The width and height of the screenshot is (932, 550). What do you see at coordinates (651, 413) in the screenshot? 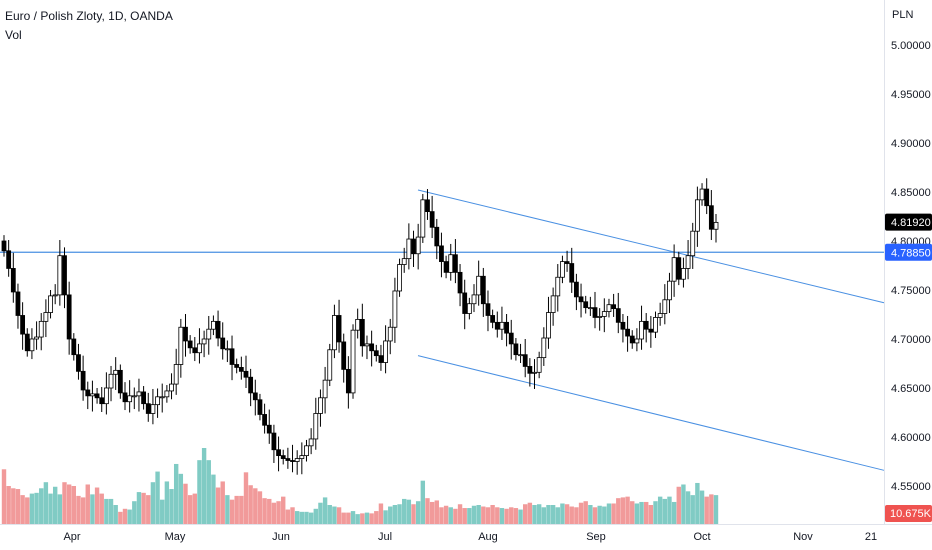
I see `channel-lower-line` at bounding box center [651, 413].